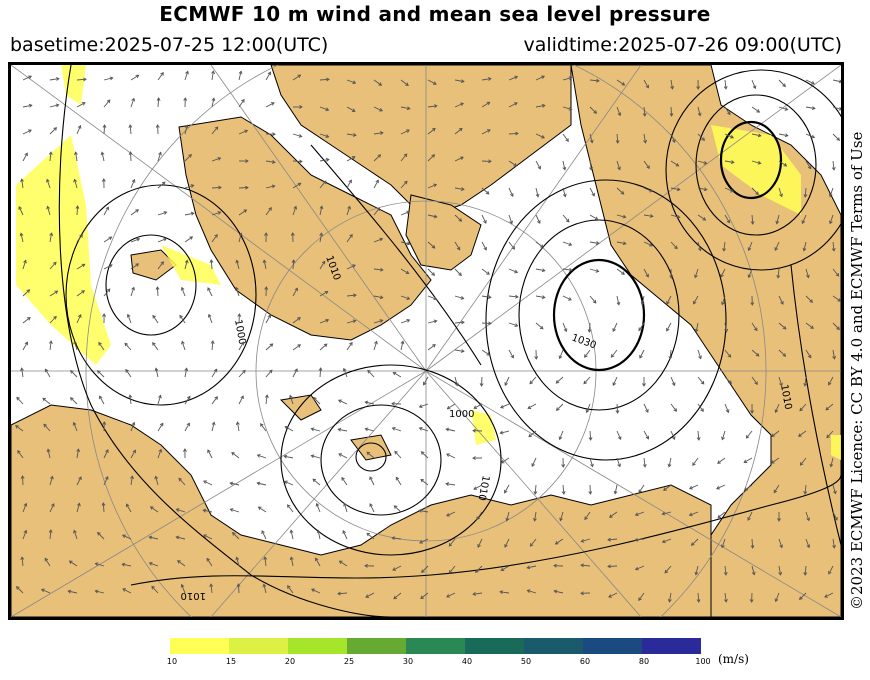 The height and width of the screenshot is (680, 870). I want to click on isobar-low-beaufort-center, so click(751, 160).